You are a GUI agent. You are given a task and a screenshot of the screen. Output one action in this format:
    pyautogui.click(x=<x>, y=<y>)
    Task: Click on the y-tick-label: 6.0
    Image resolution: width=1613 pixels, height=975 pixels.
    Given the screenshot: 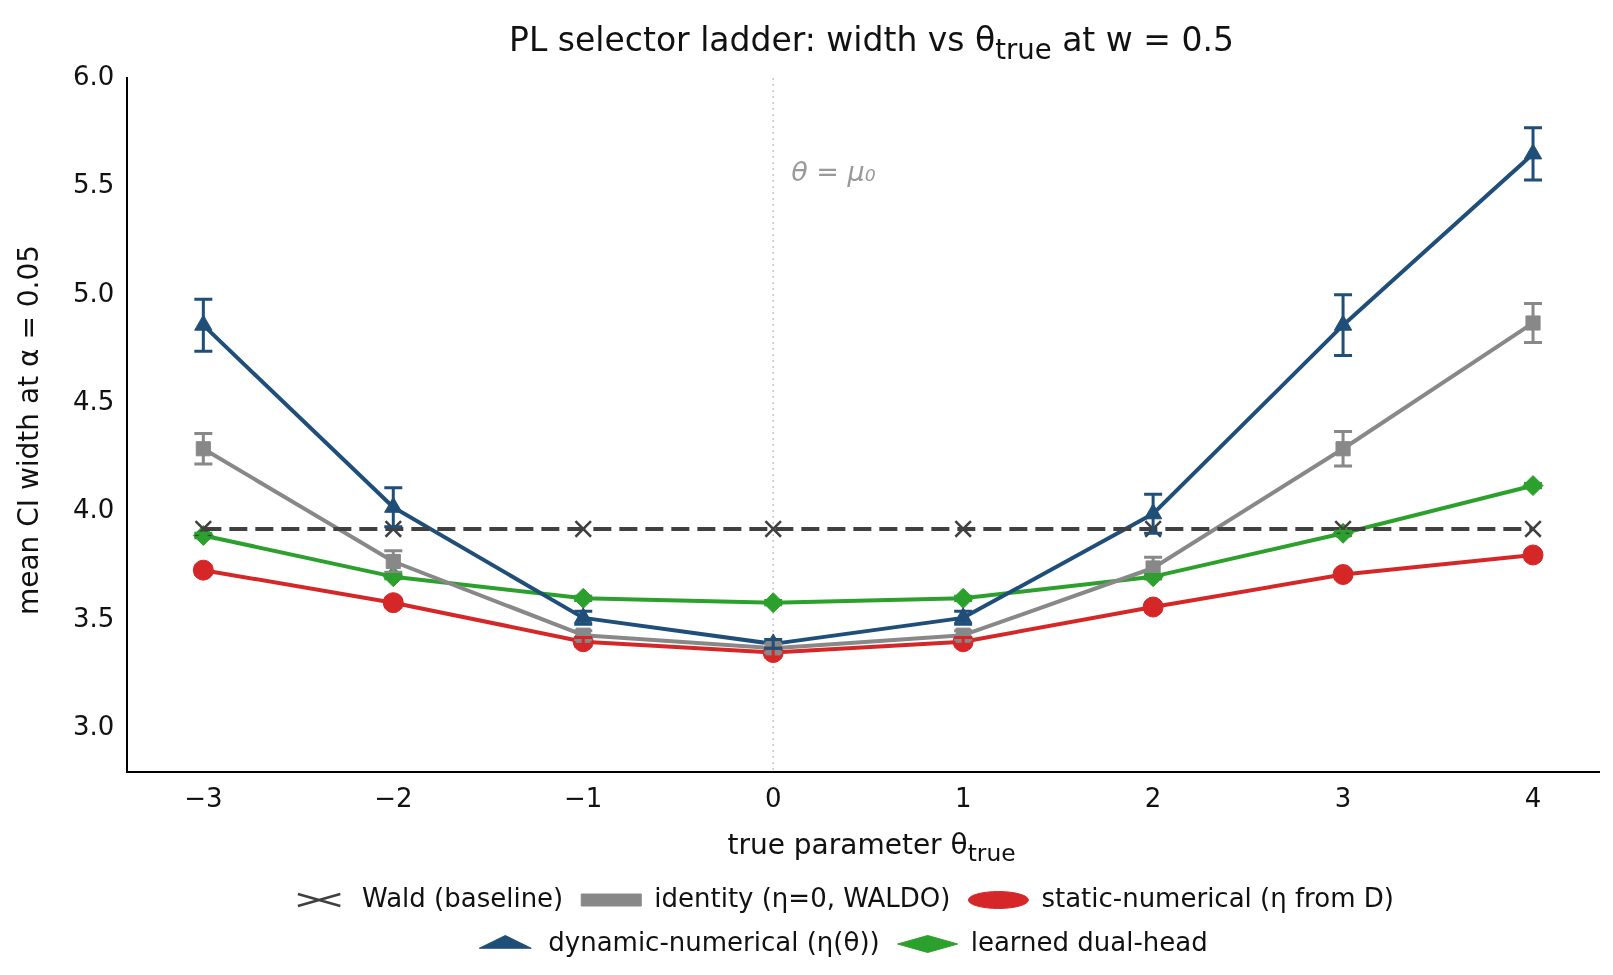 What is the action you would take?
    pyautogui.click(x=93, y=75)
    